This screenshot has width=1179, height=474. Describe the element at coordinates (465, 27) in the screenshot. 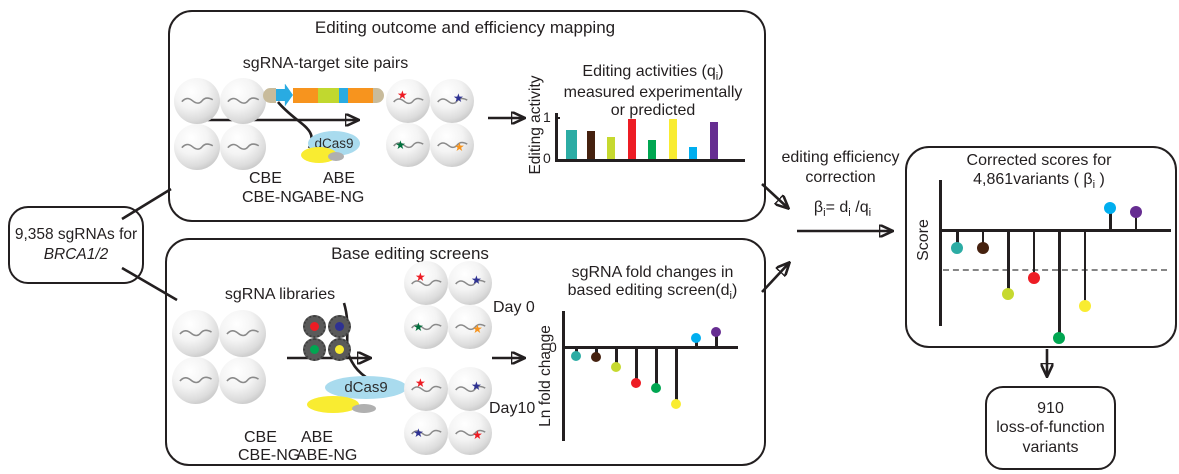

I see `editing-mapping-title: Editing outcome and efficiency mapping` at that location.